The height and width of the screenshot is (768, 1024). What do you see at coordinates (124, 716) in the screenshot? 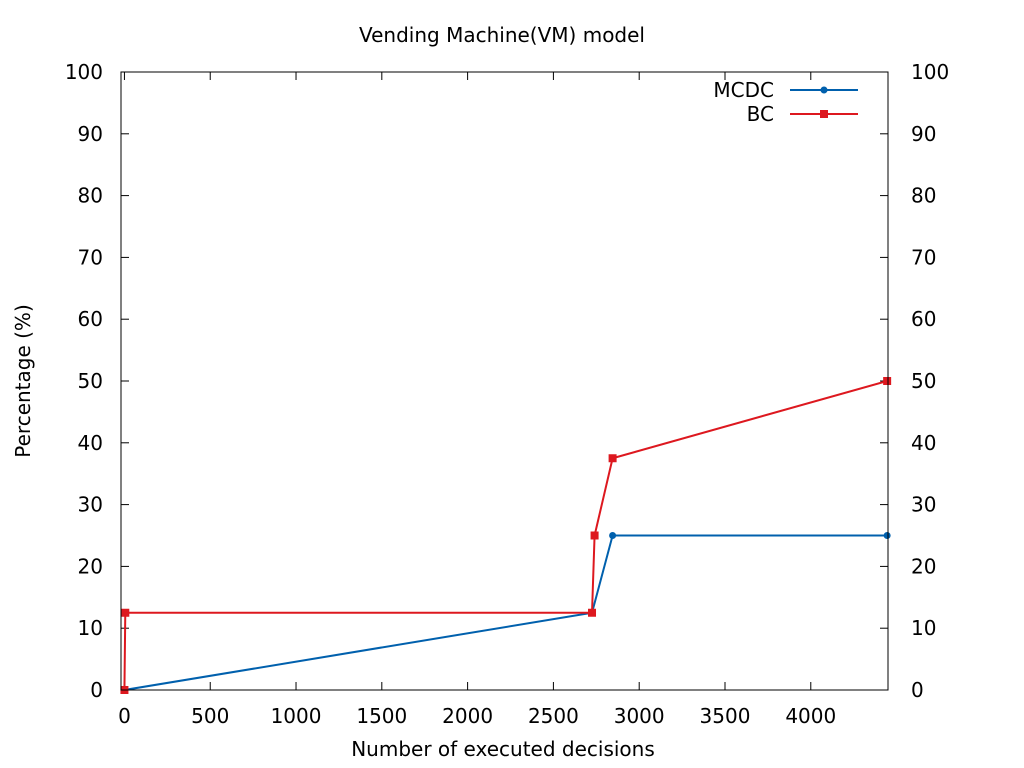
I see `x-tick-label: 0` at bounding box center [124, 716].